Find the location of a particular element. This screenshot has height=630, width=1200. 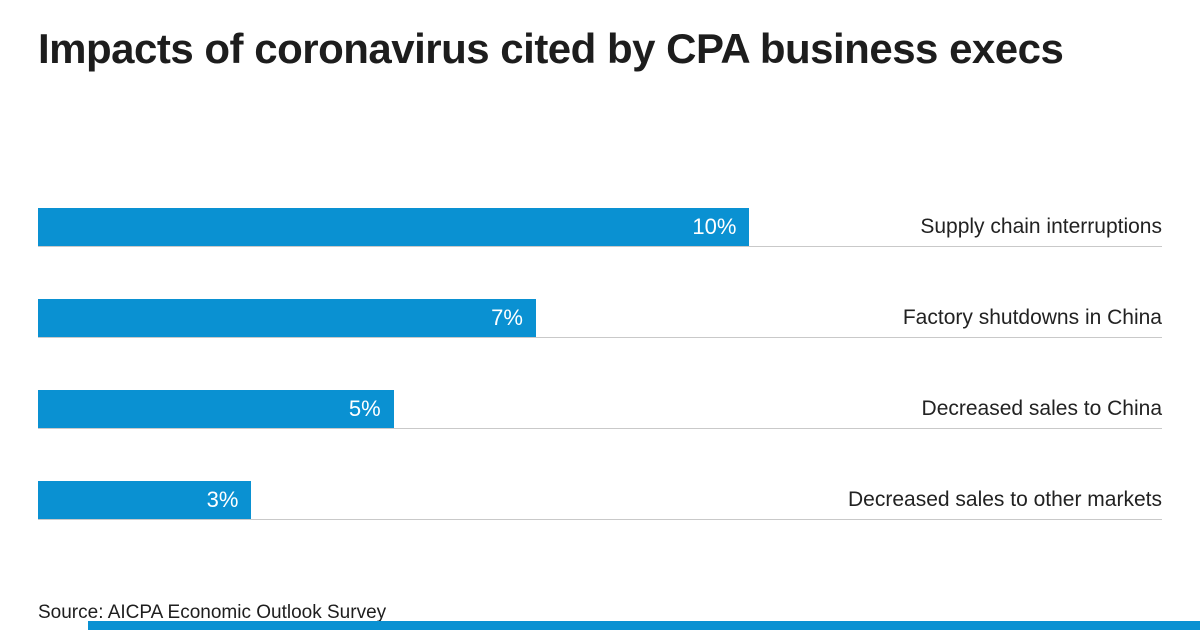

bar-value-label: 10% is located at coordinates (714, 226).